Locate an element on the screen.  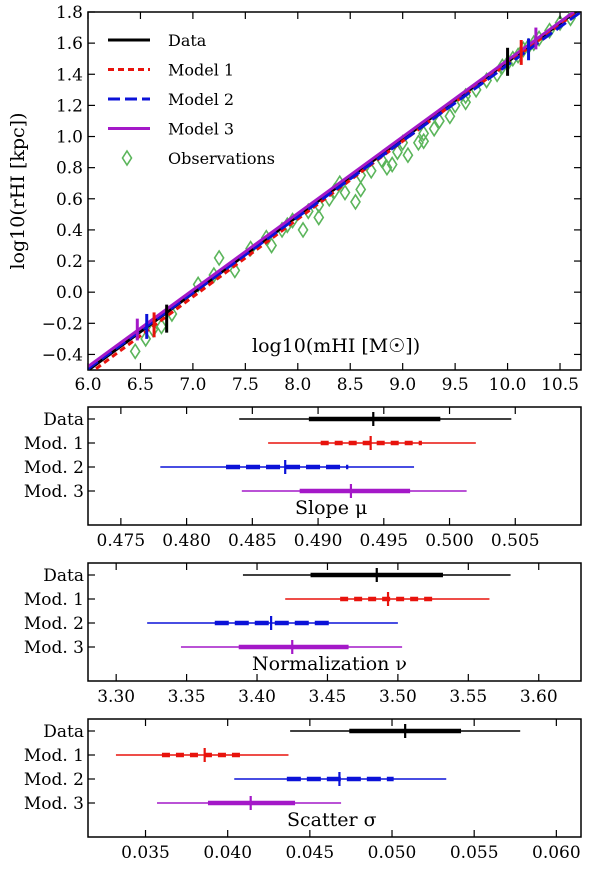
x-tick-label: 0.475 is located at coordinates (121, 541).